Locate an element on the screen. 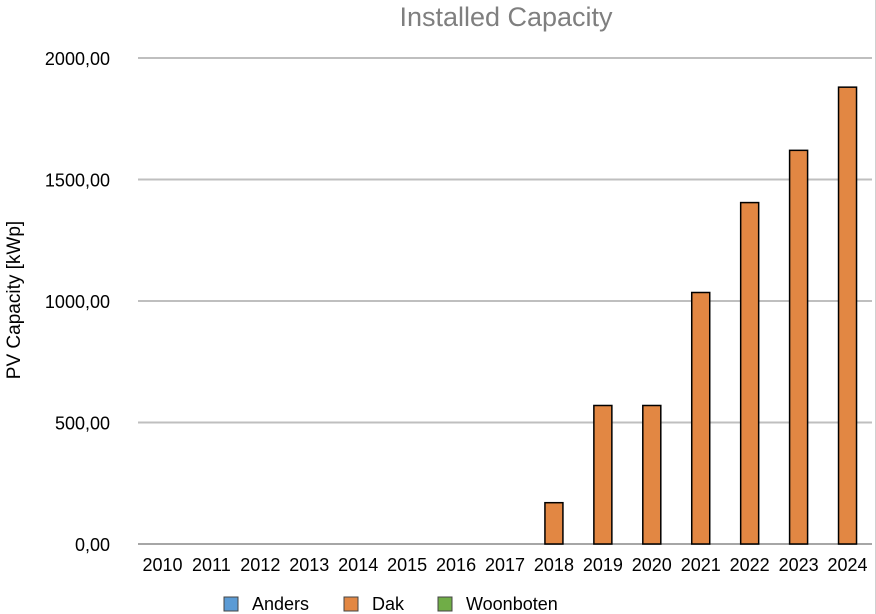  x-tick-label: 2017 is located at coordinates (505, 565).